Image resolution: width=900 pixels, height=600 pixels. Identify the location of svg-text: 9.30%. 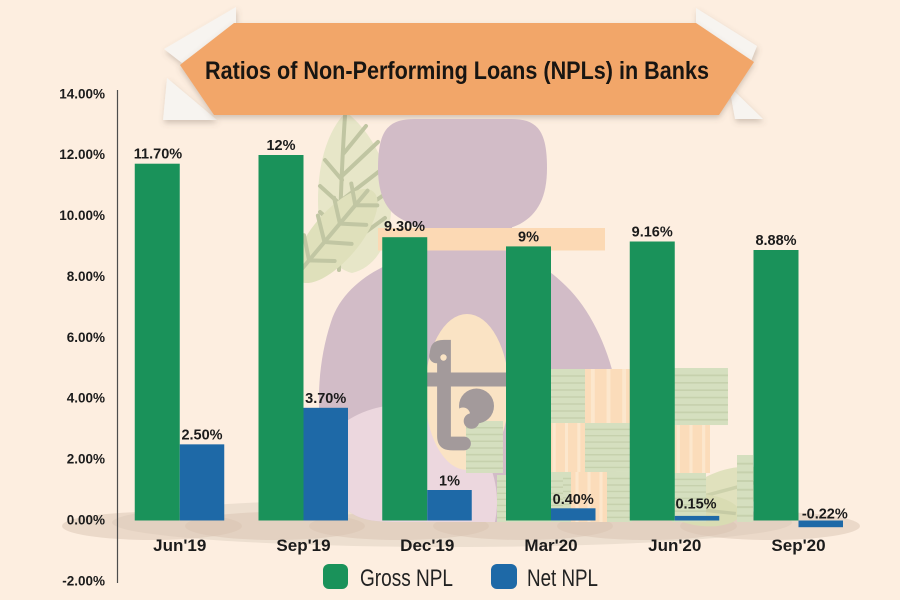
(404, 227).